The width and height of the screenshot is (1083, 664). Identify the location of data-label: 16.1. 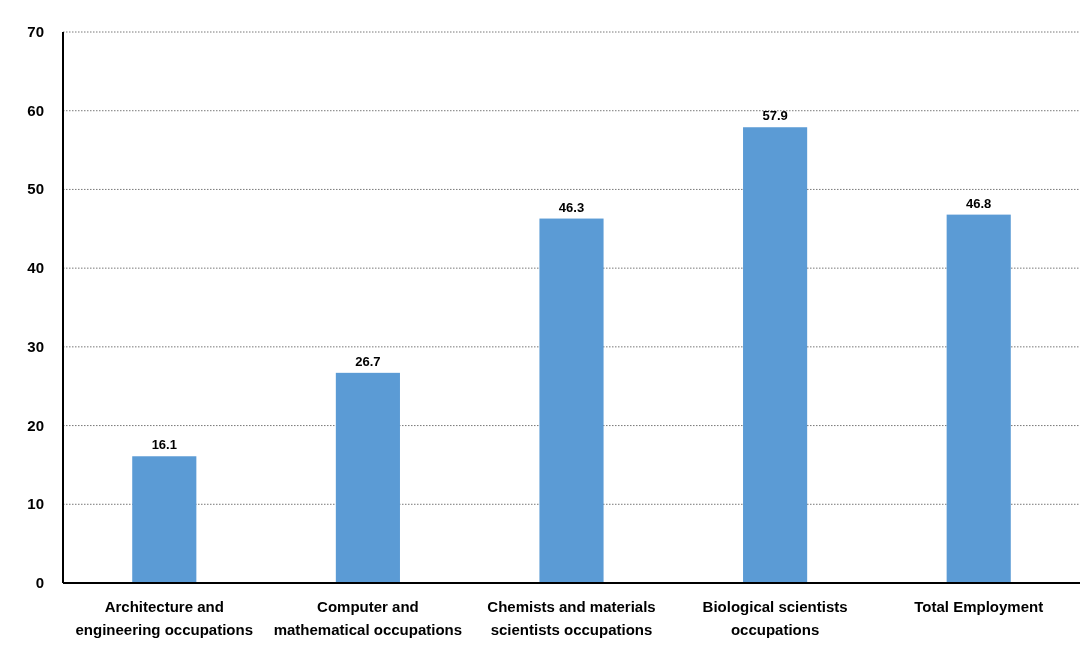
(164, 445).